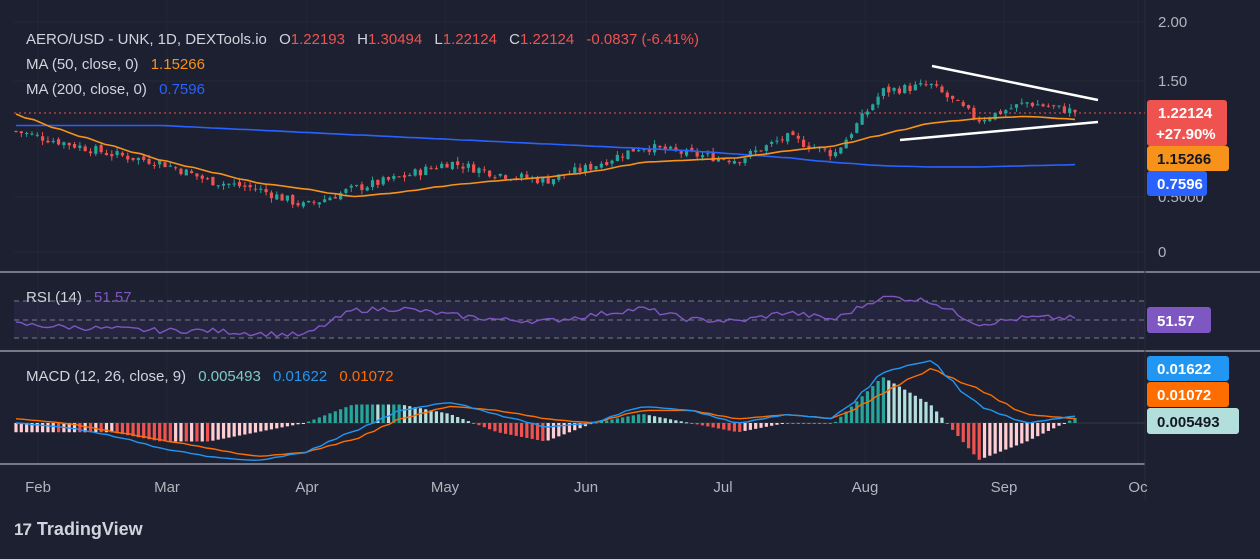  I want to click on ma50-badge: 1.15266, so click(1188, 158).